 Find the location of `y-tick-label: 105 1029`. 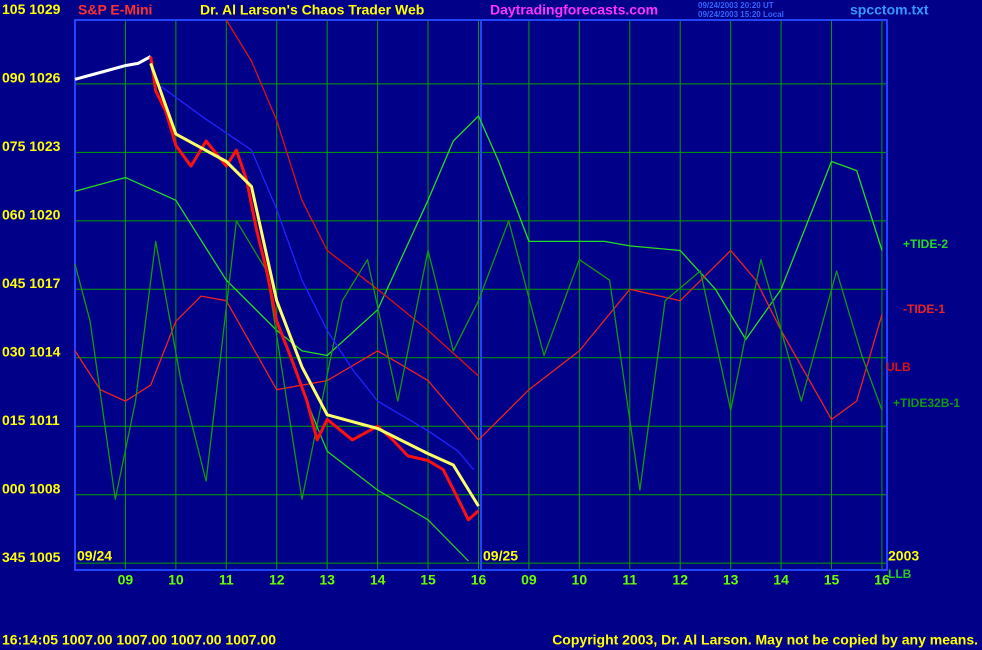

y-tick-label: 105 1029 is located at coordinates (31, 9).